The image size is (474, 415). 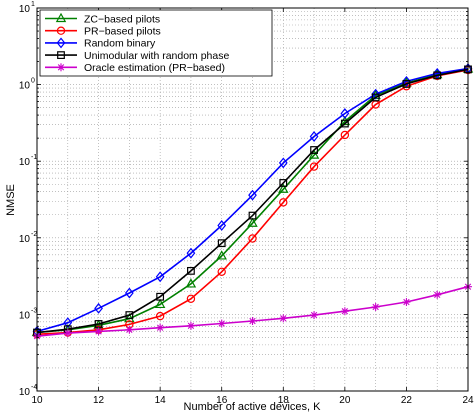 I want to click on x-tick-label: 12, so click(x=99, y=400).